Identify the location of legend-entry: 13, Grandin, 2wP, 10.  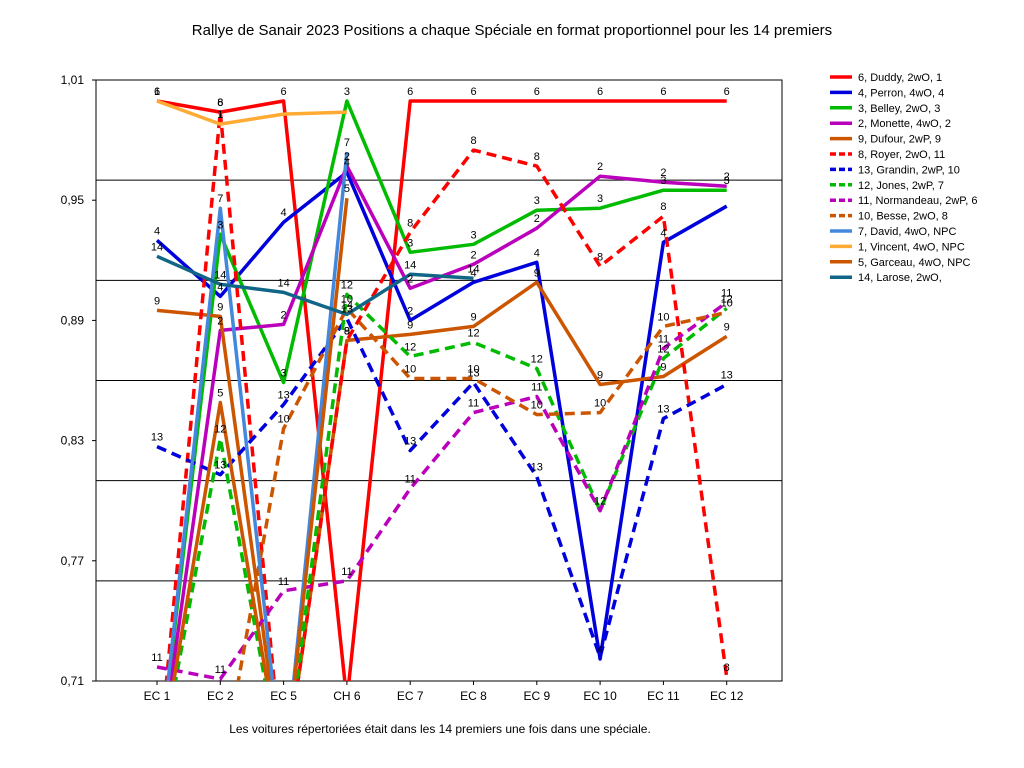
(909, 170).